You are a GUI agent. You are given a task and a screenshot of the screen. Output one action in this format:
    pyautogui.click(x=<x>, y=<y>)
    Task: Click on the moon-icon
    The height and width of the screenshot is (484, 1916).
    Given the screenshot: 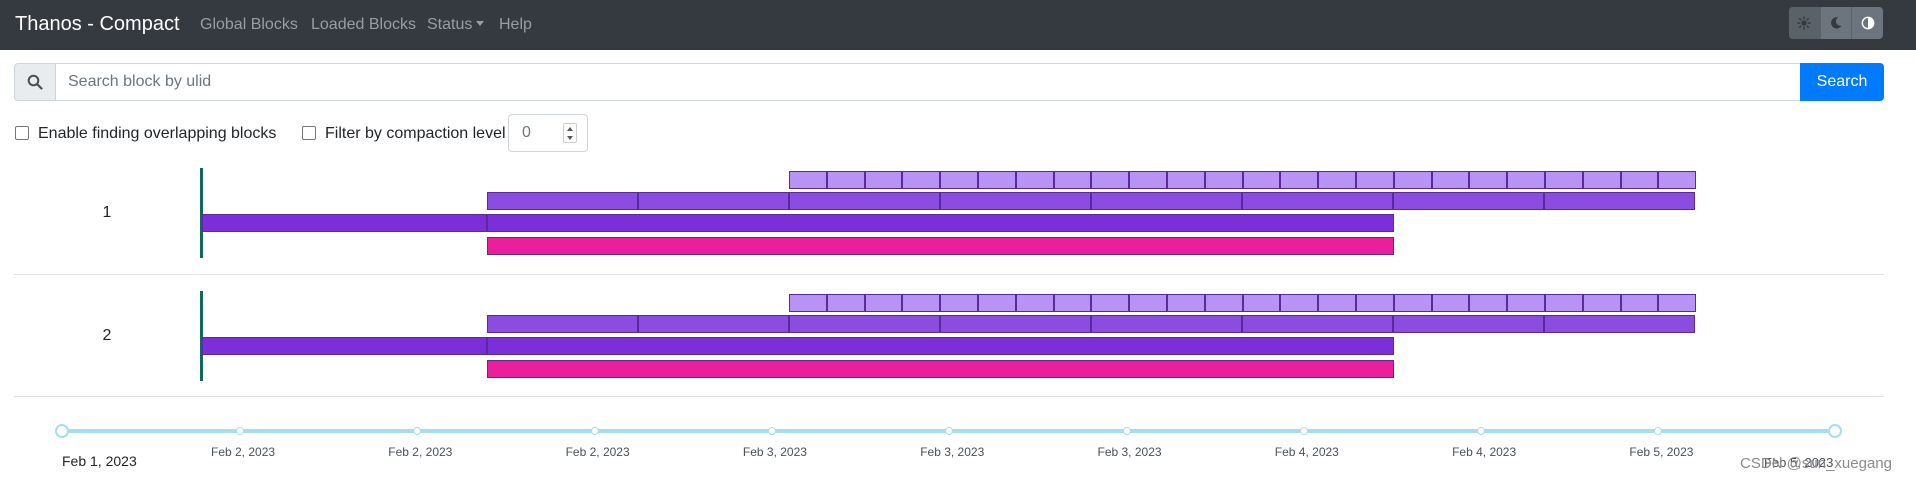 What is the action you would take?
    pyautogui.click(x=1836, y=23)
    